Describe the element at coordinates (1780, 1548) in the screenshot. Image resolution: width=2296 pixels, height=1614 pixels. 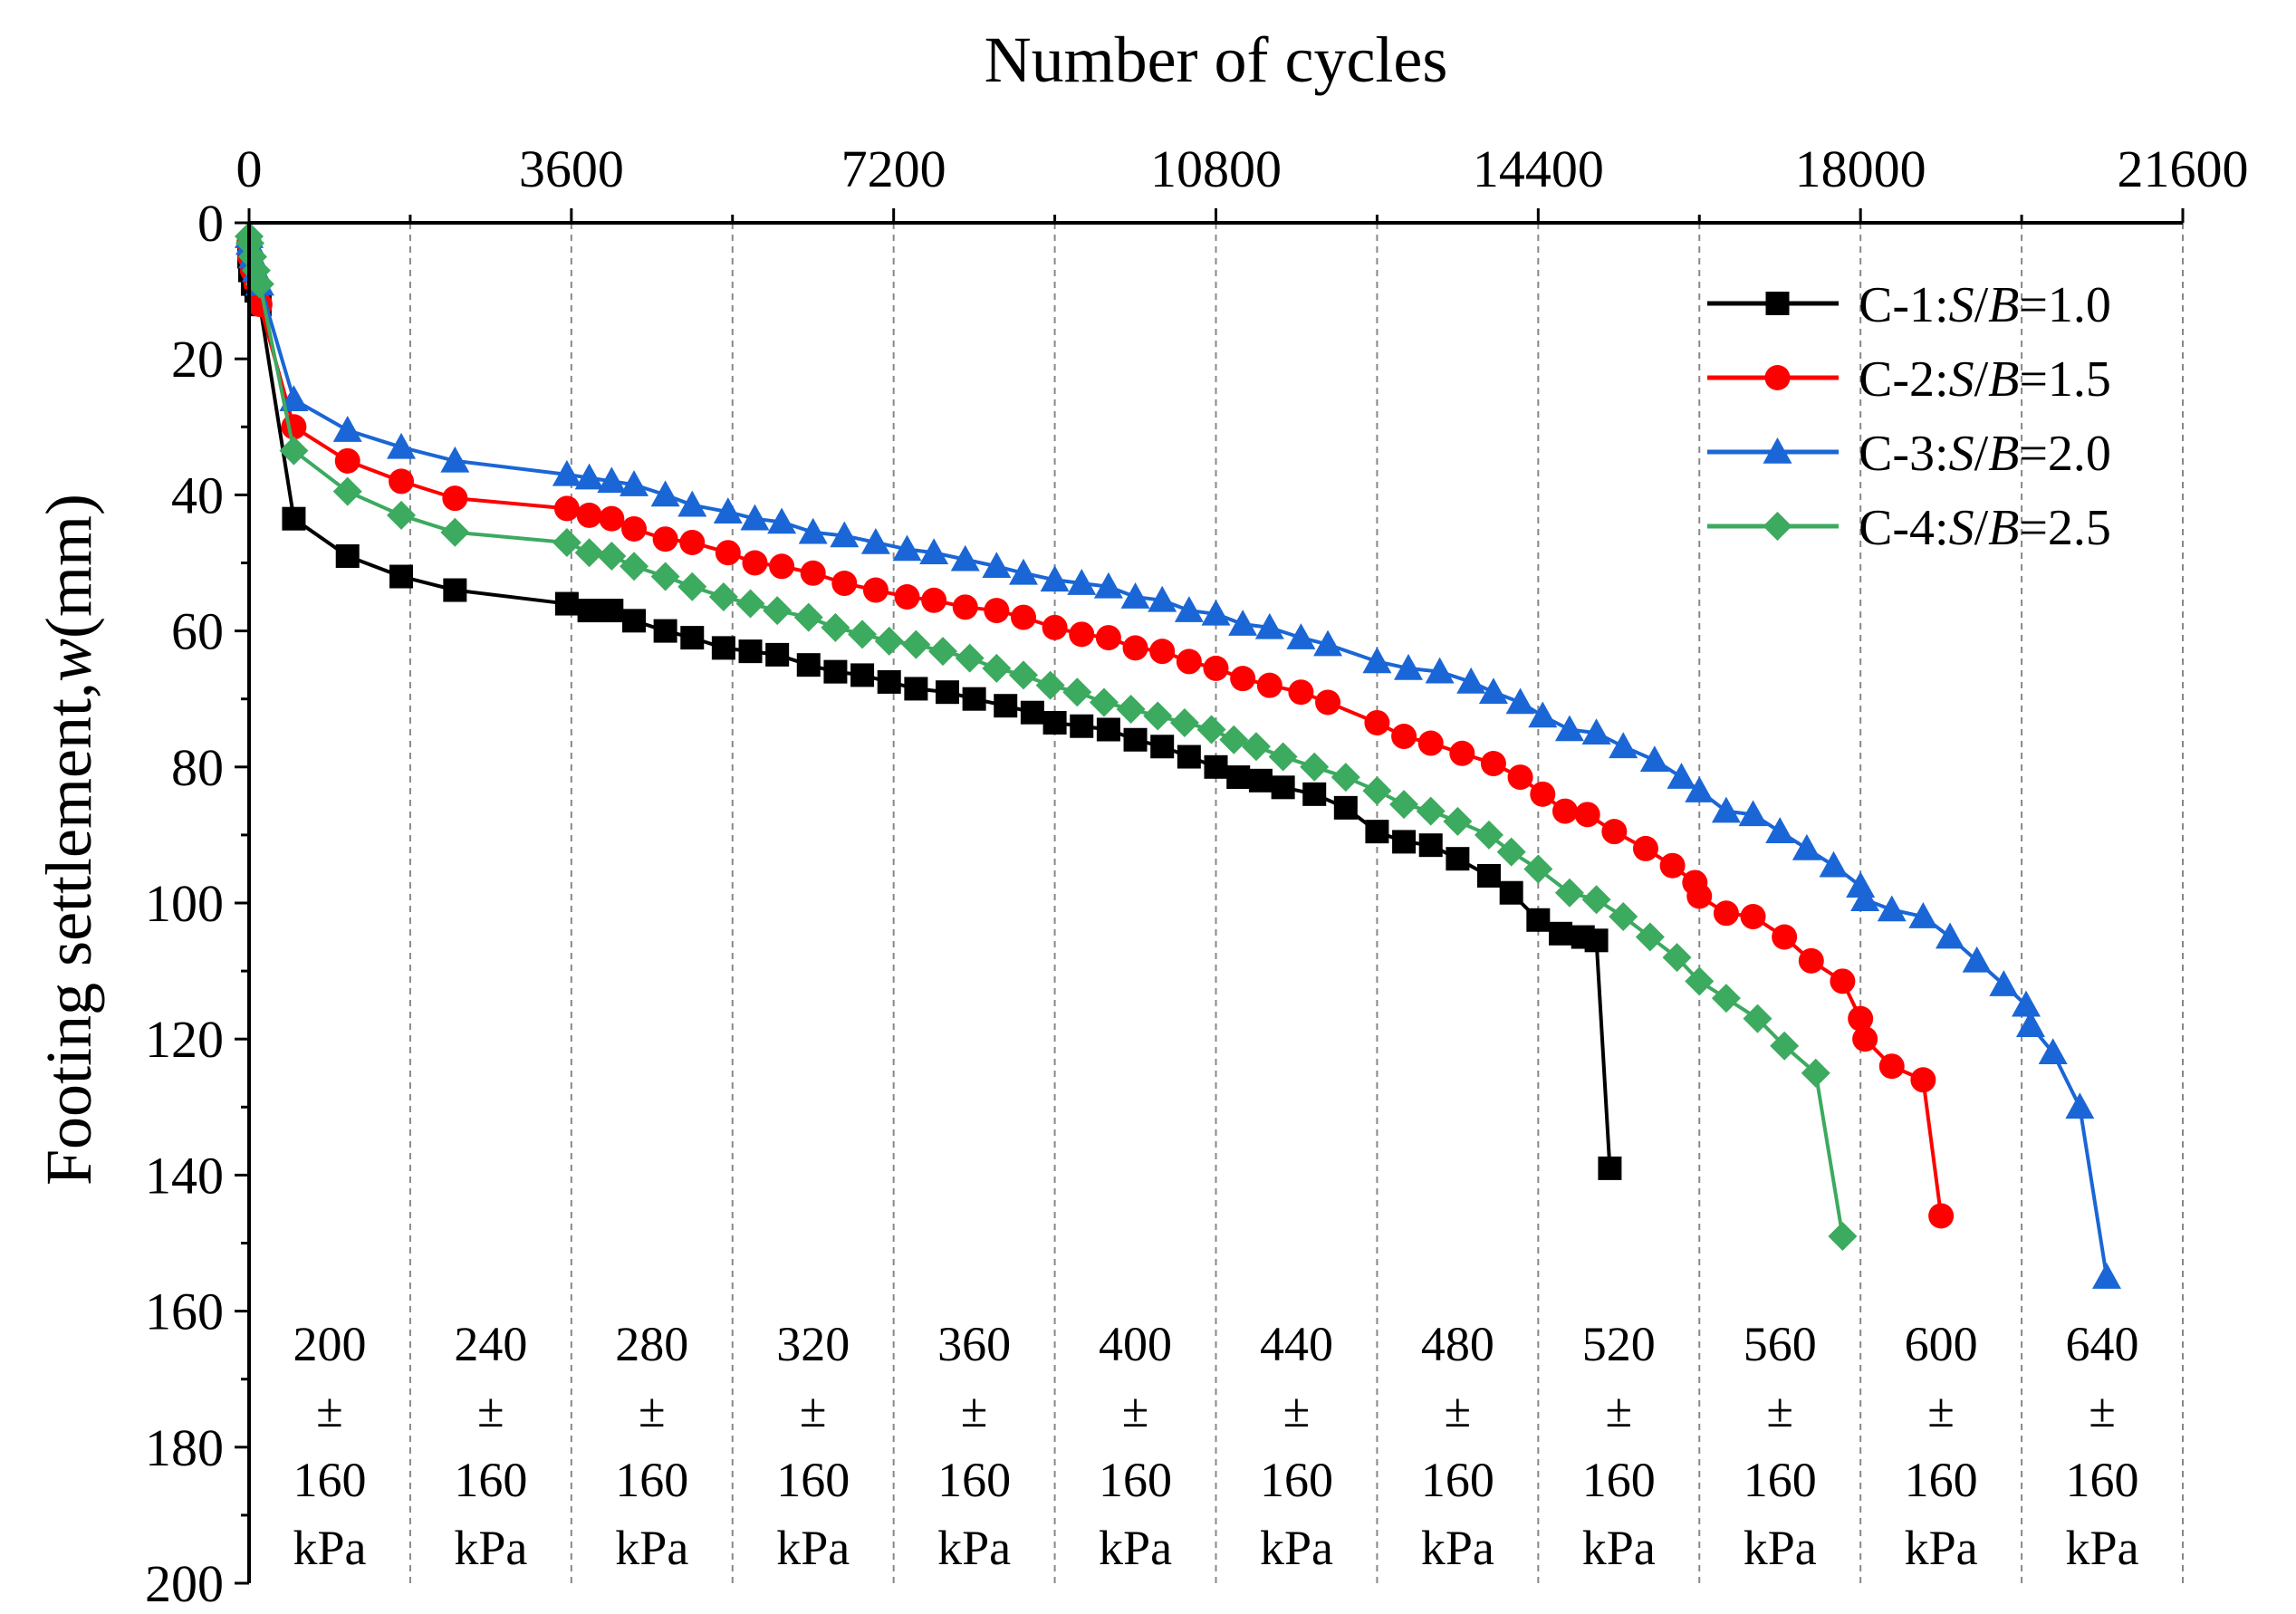
I see `stage-label-text: kPa` at that location.